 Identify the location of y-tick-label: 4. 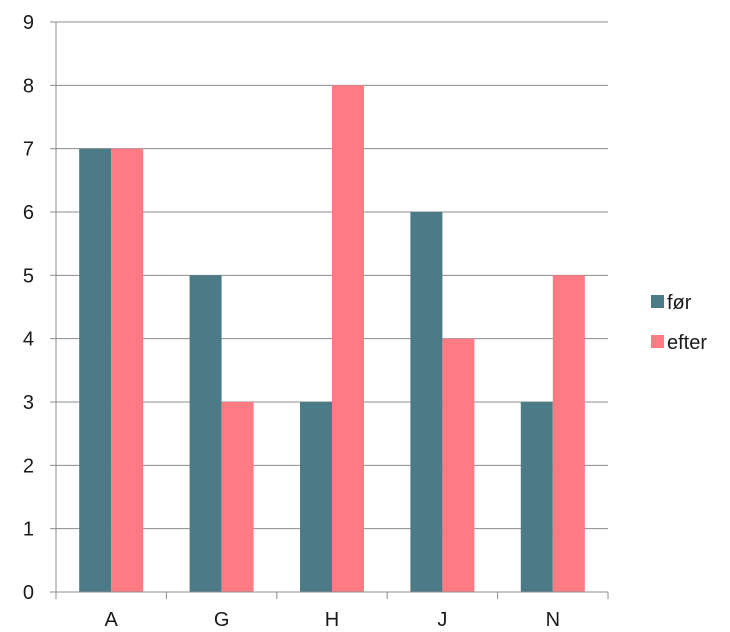
(28, 340).